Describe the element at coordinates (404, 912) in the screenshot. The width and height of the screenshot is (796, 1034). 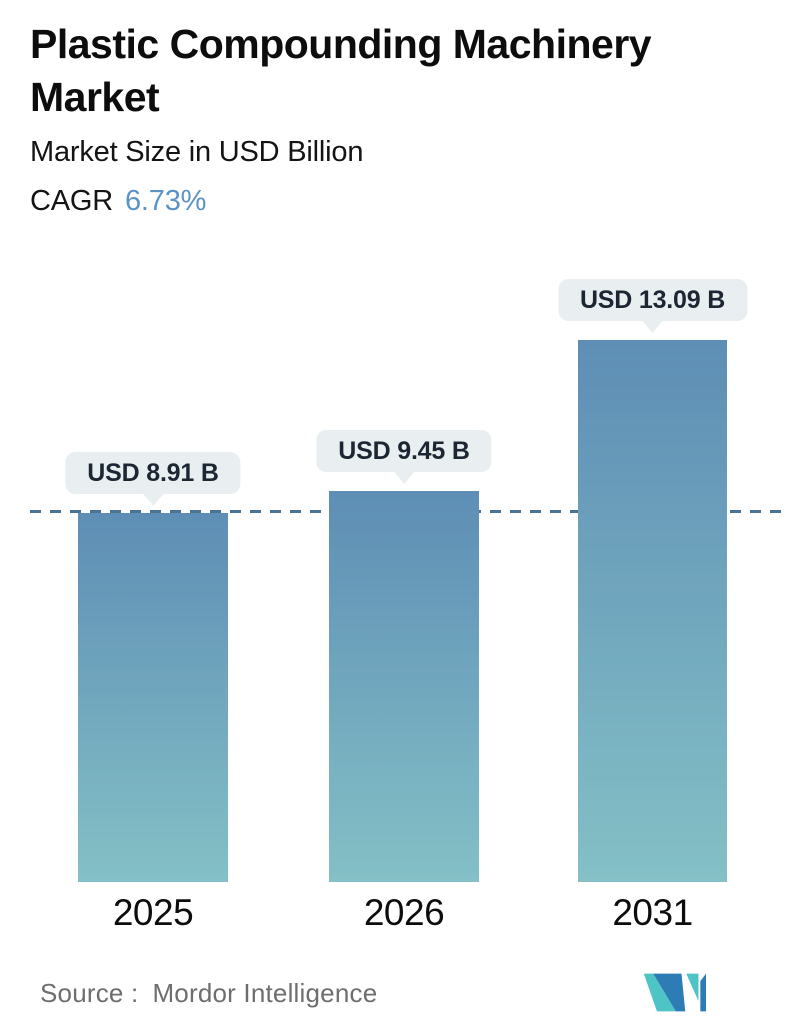
I see `axis-label-2026: 2026` at that location.